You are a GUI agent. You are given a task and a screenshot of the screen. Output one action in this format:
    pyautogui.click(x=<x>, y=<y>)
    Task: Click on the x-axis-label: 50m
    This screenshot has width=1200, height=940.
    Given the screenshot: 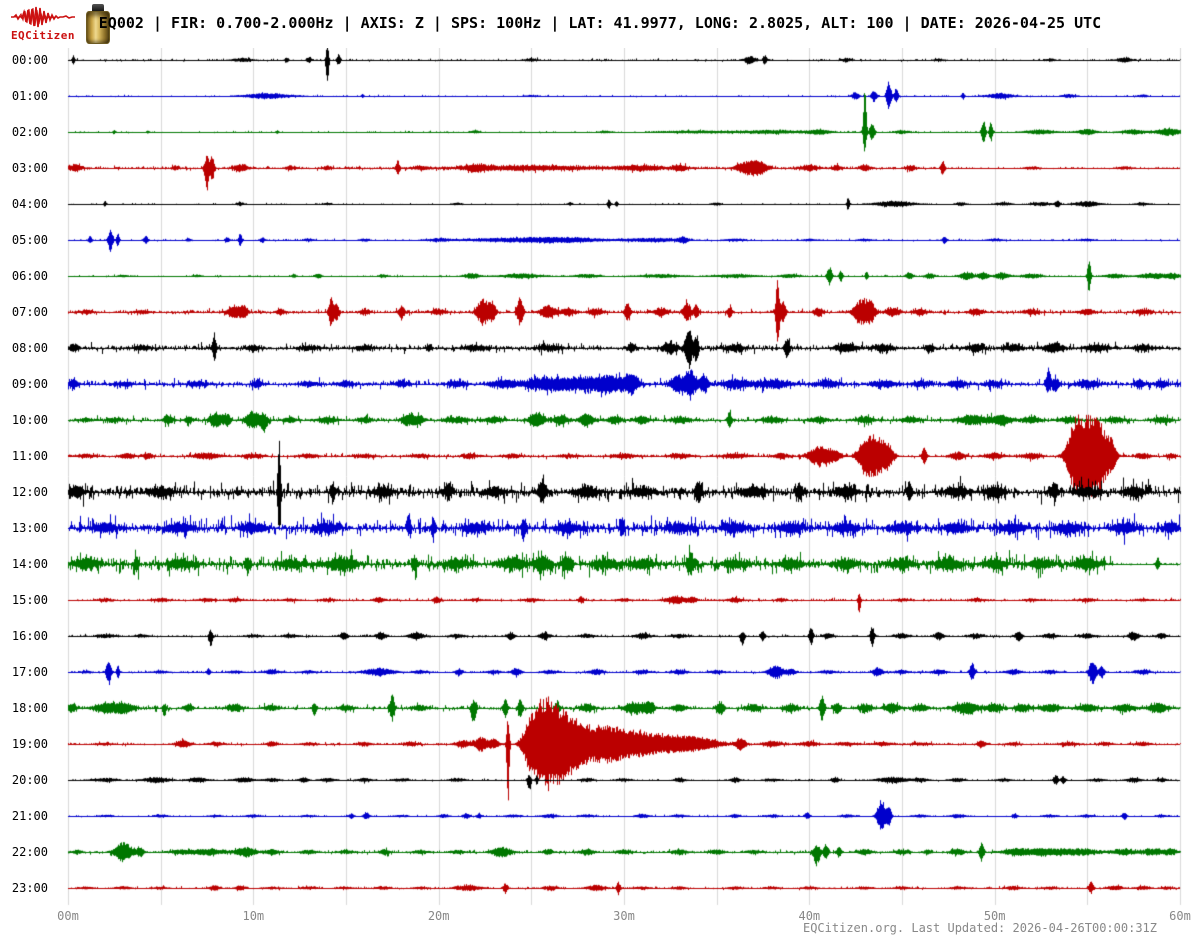 What is the action you would take?
    pyautogui.click(x=994, y=916)
    